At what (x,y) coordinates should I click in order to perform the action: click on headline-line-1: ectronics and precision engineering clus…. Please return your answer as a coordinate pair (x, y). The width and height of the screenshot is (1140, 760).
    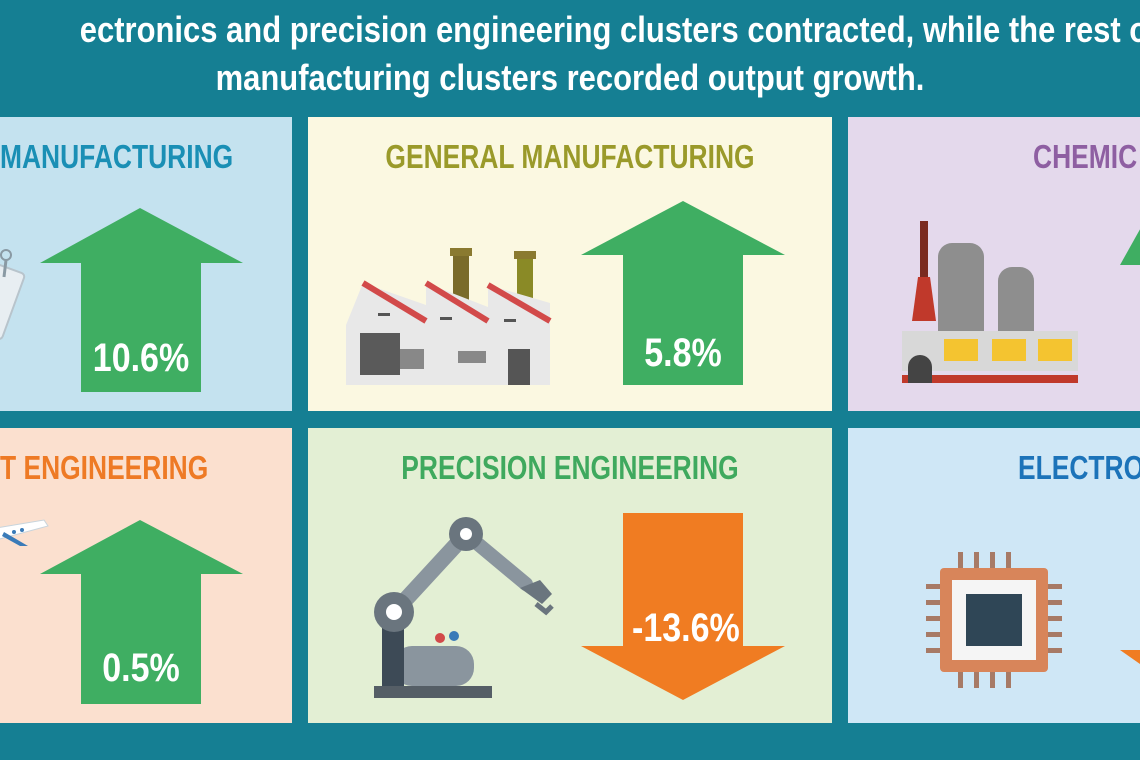
    Looking at the image, I should click on (609, 29).